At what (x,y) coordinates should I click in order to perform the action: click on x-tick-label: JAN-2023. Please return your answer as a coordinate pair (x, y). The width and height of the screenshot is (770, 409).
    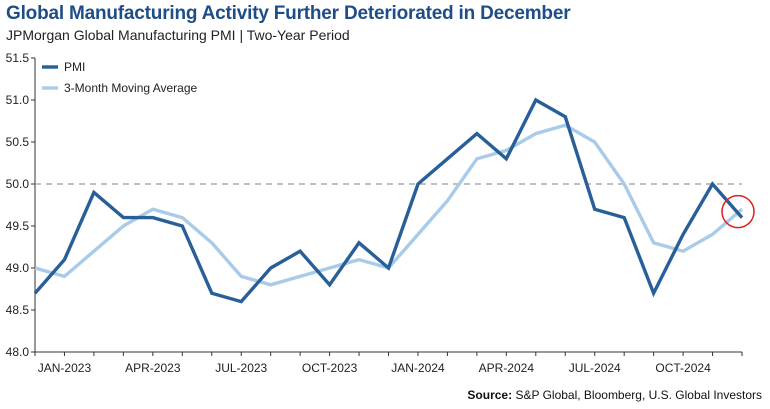
    Looking at the image, I should click on (65, 368).